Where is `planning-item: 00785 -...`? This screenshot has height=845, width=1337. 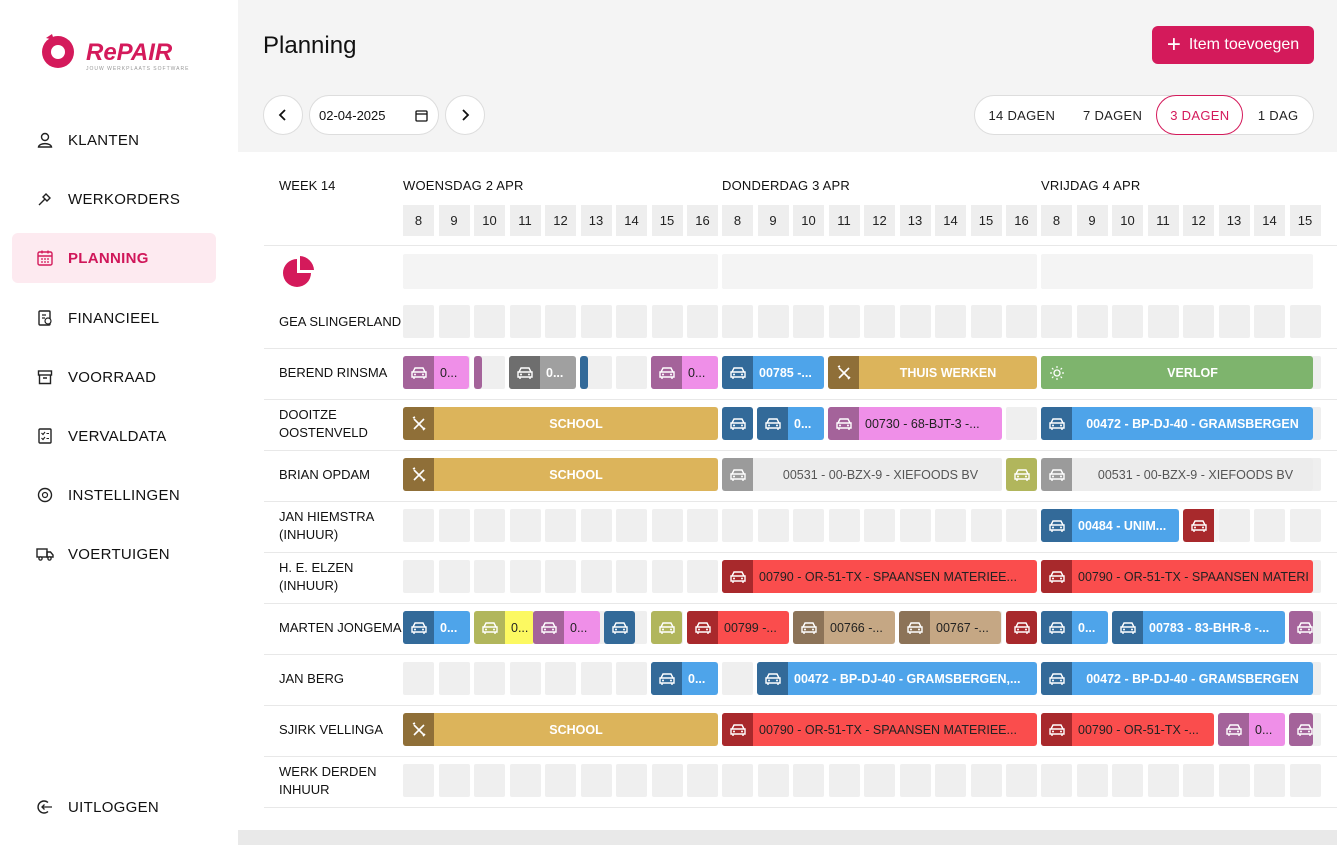
planning-item: 00785 -... is located at coordinates (773, 372).